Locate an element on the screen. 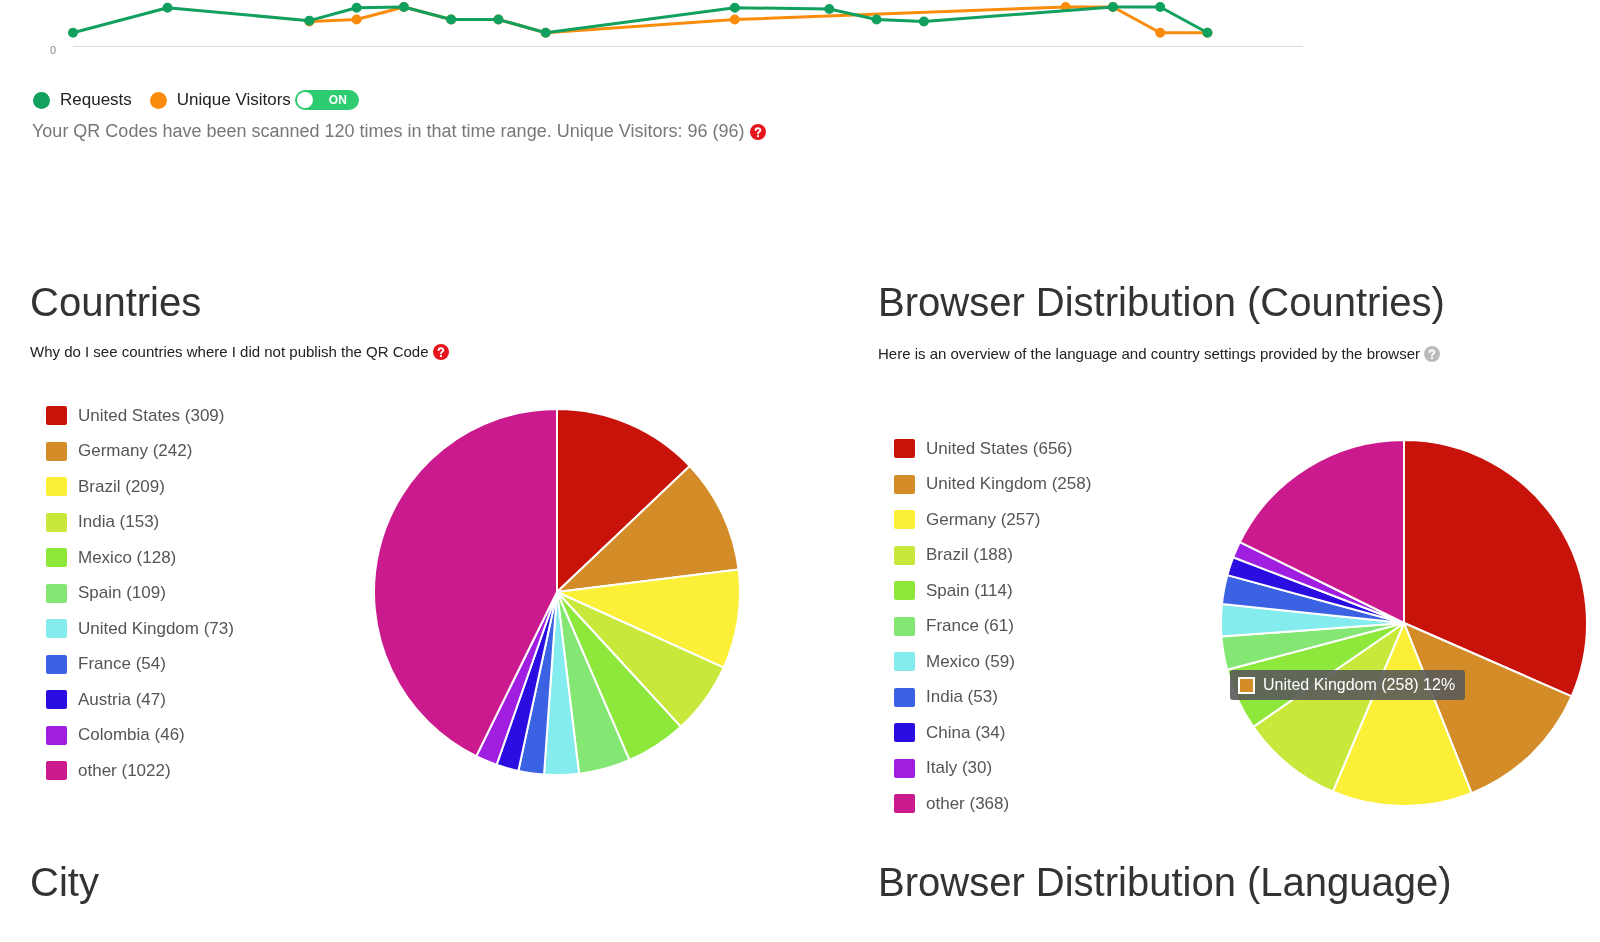 This screenshot has width=1600, height=942. legend-label: Colombia (46) is located at coordinates (131, 735).